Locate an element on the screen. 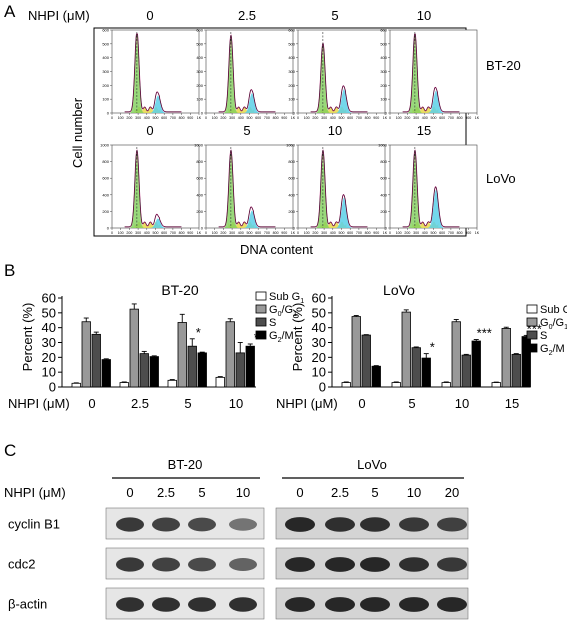 This screenshot has height=621, width=567. legend-text: /M is located at coordinates (287, 336).